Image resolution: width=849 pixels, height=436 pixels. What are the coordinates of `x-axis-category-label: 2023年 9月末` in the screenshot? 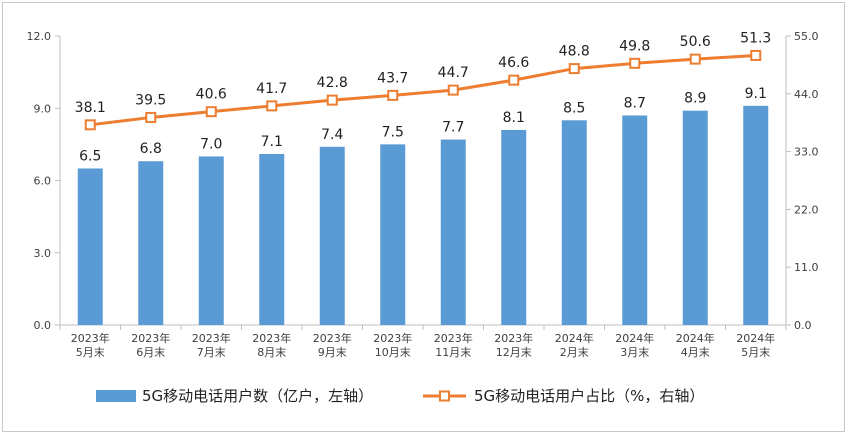 It's located at (332, 345).